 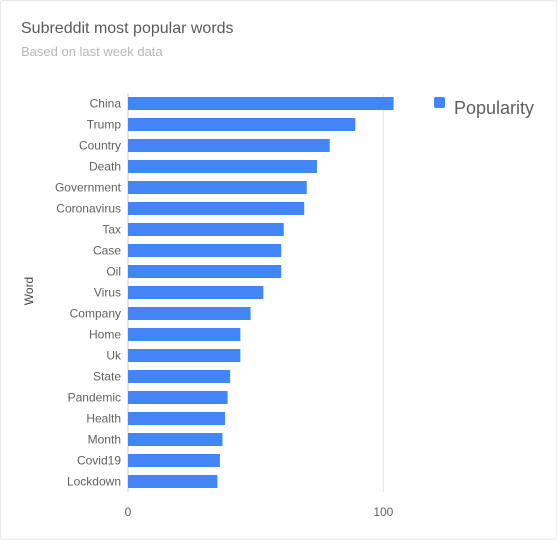 I want to click on y-axis-title: Word, so click(x=29, y=291).